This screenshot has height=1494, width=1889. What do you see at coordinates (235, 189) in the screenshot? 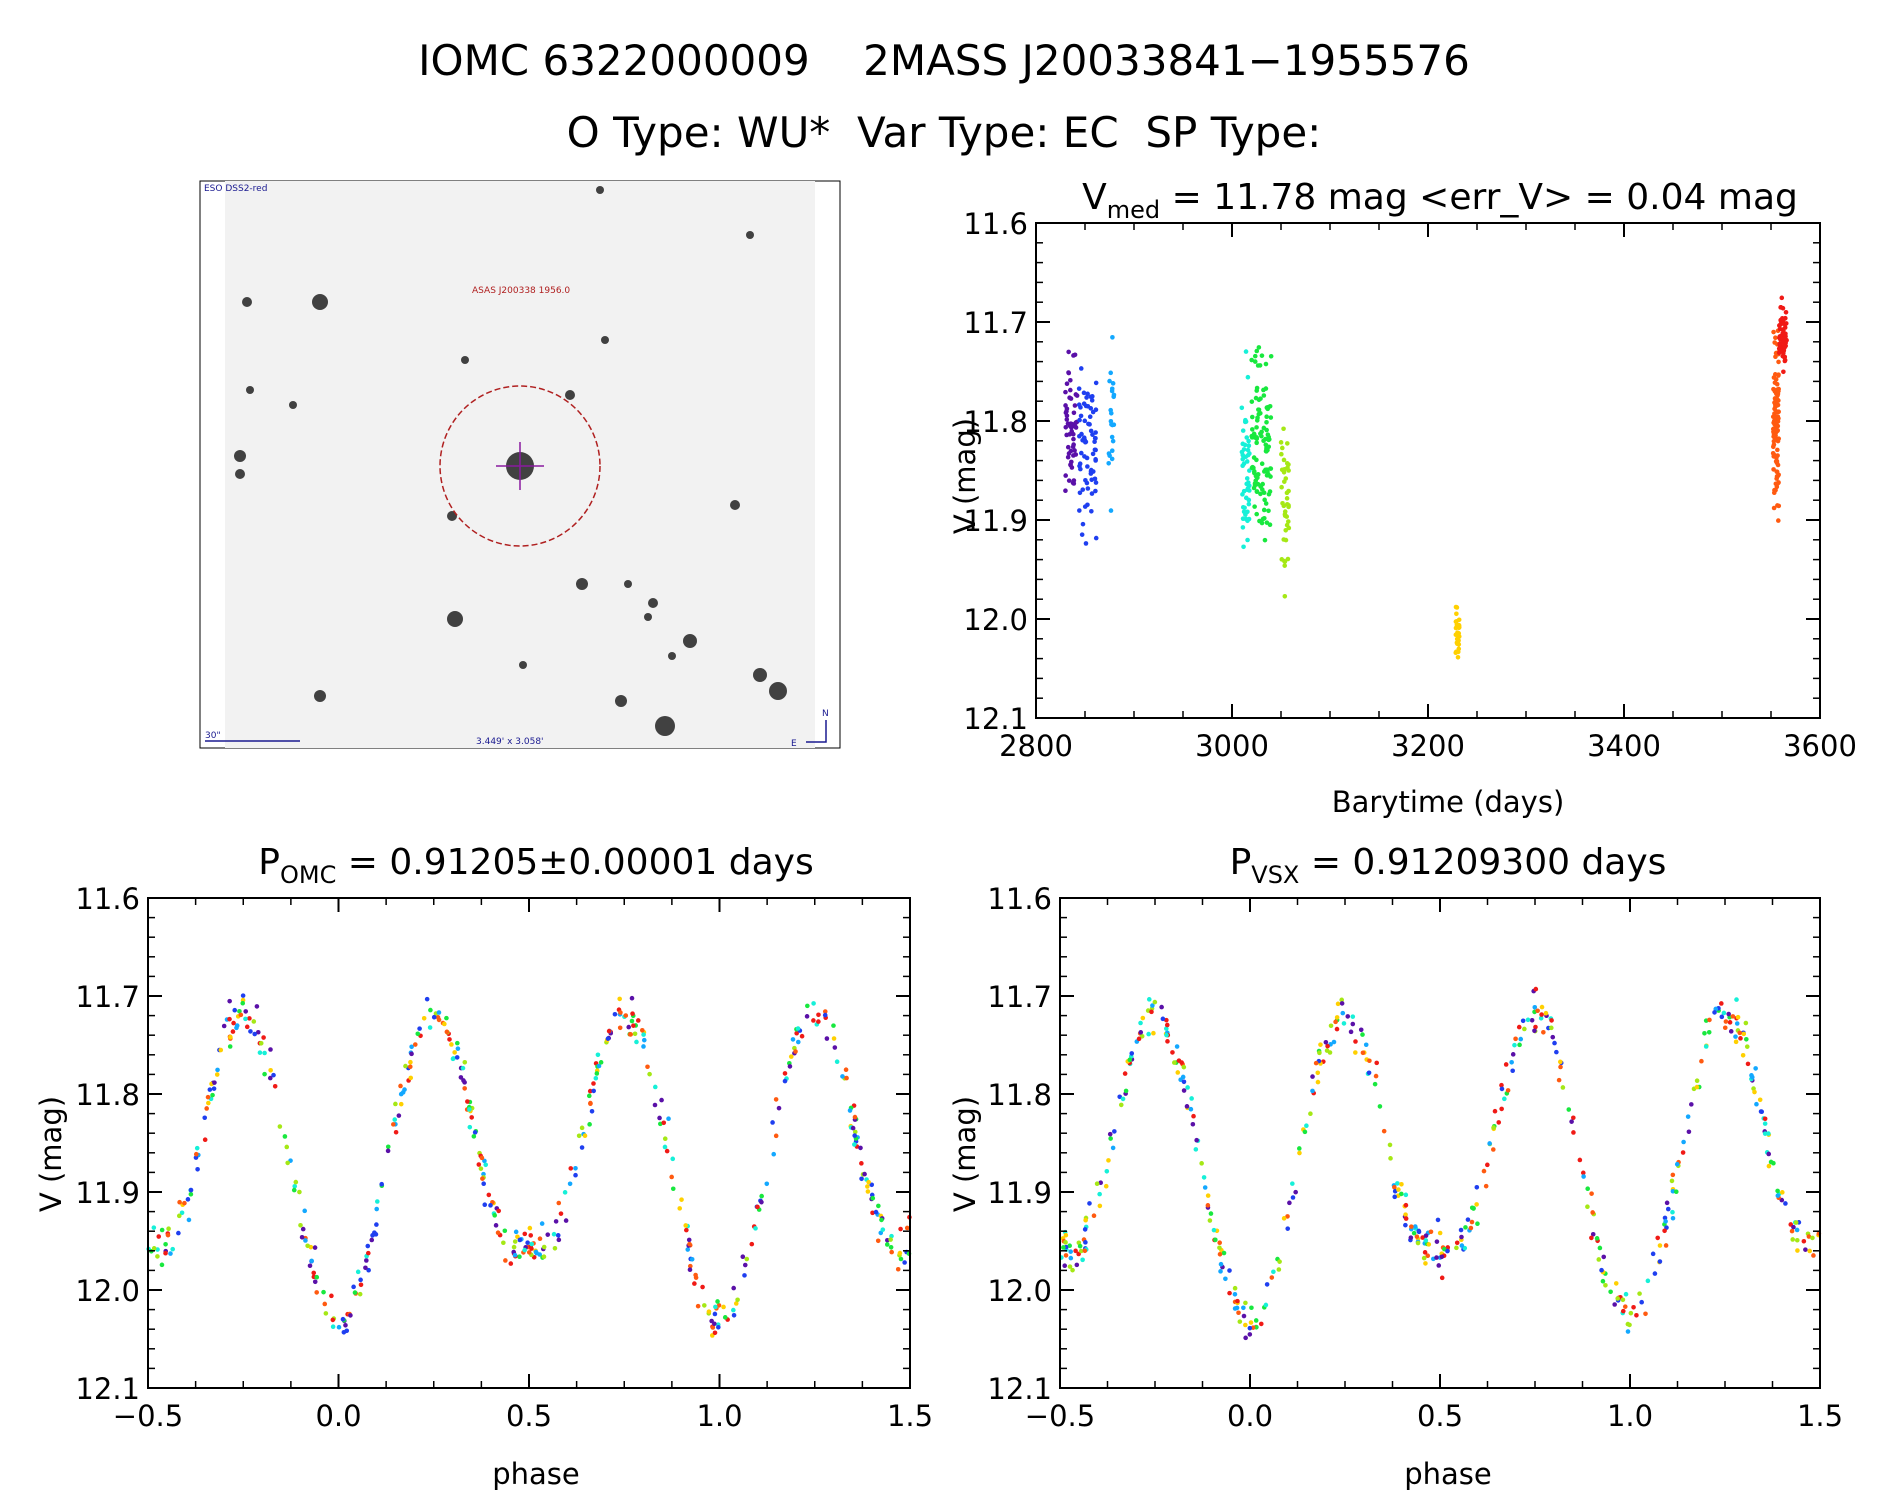
I see `finder-survey-label: ESO DSS2-red` at bounding box center [235, 189].